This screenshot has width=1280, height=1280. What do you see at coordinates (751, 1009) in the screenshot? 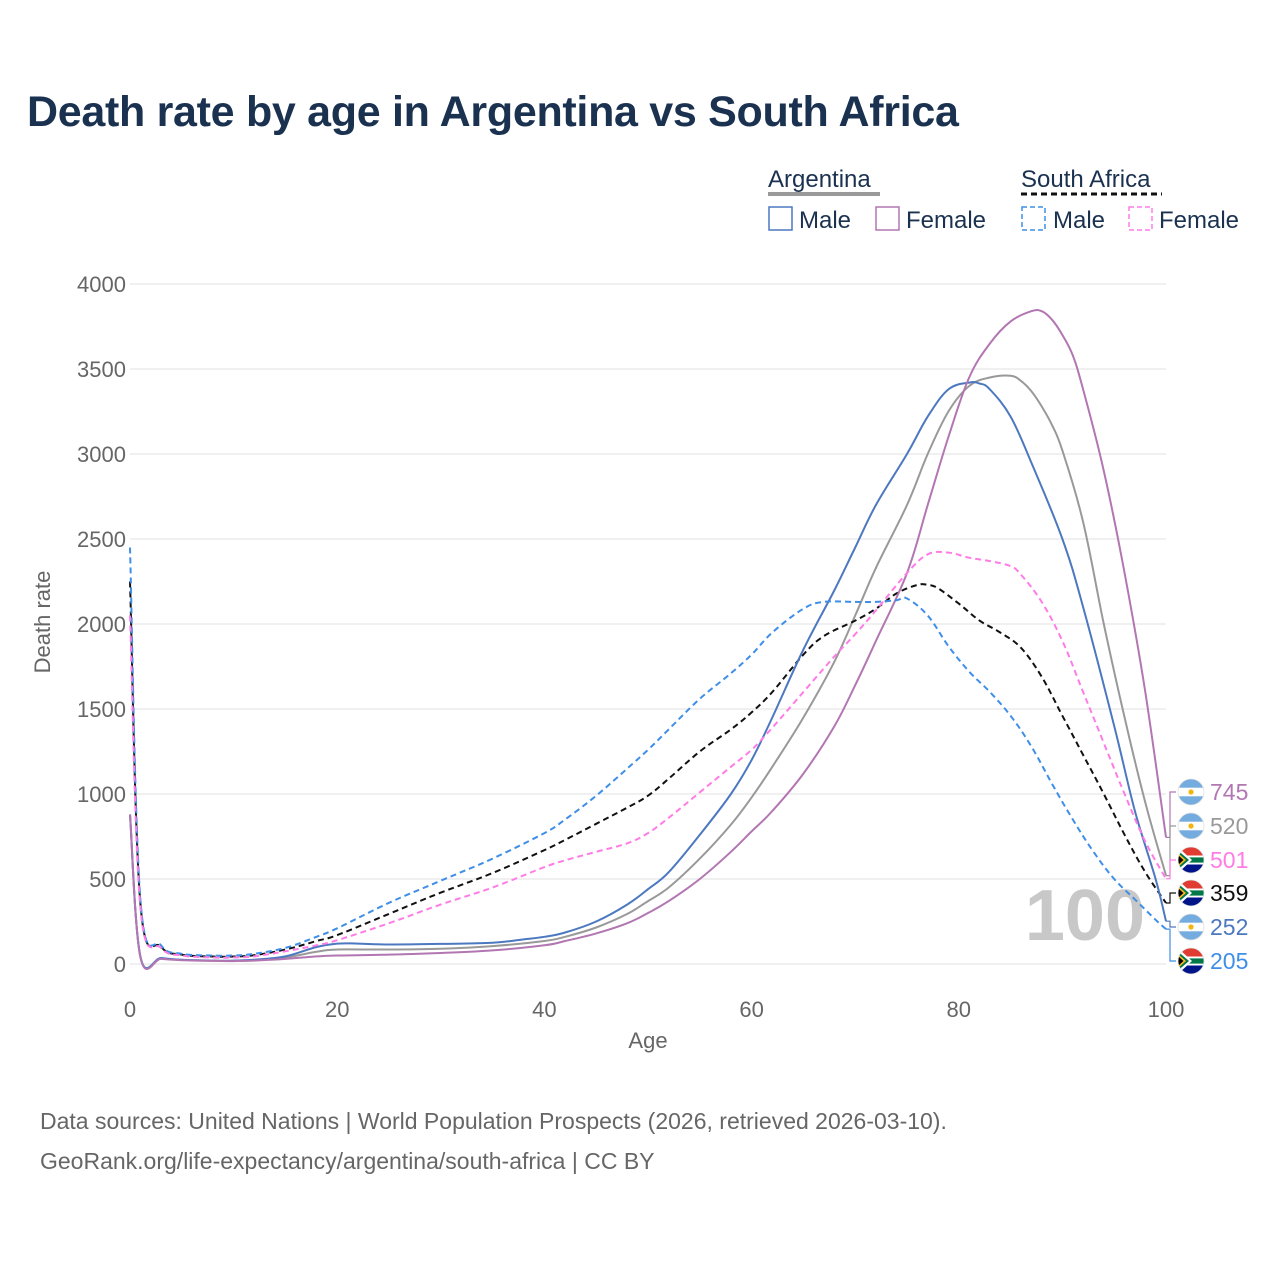
I see `x-tick-label: 60` at bounding box center [751, 1009].